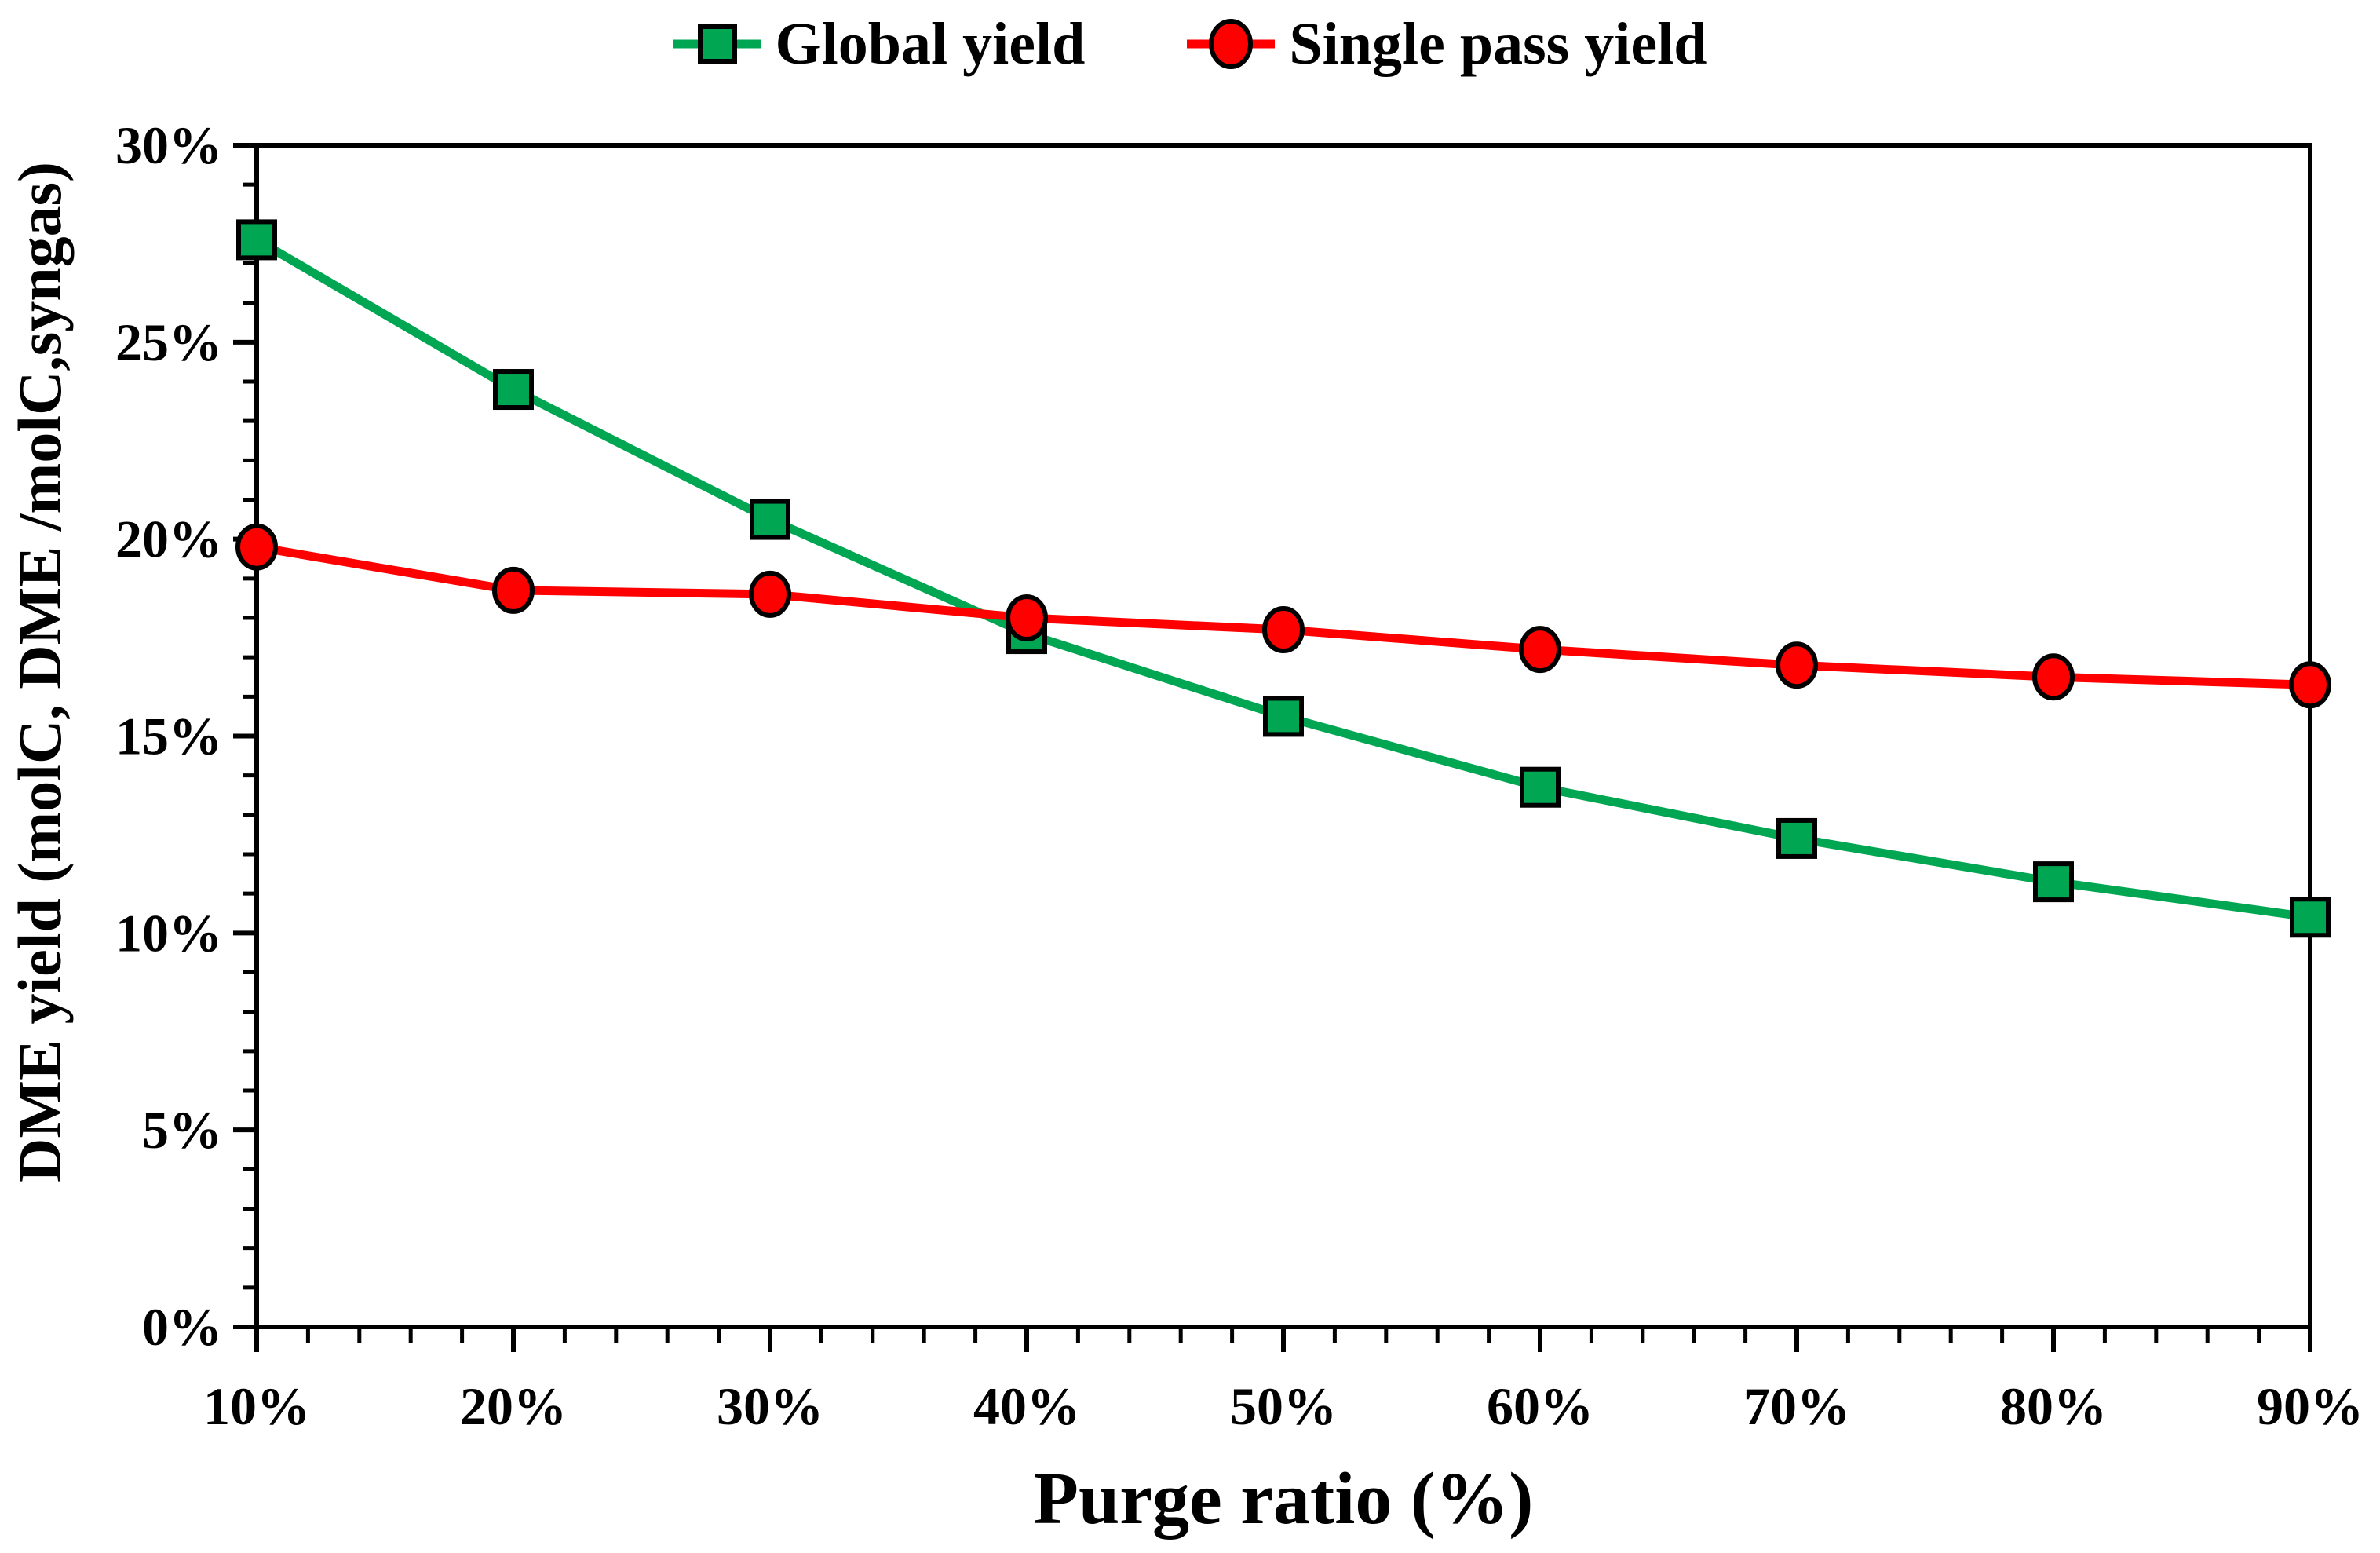  I want to click on x-tick-label: 20%, so click(513, 1406).